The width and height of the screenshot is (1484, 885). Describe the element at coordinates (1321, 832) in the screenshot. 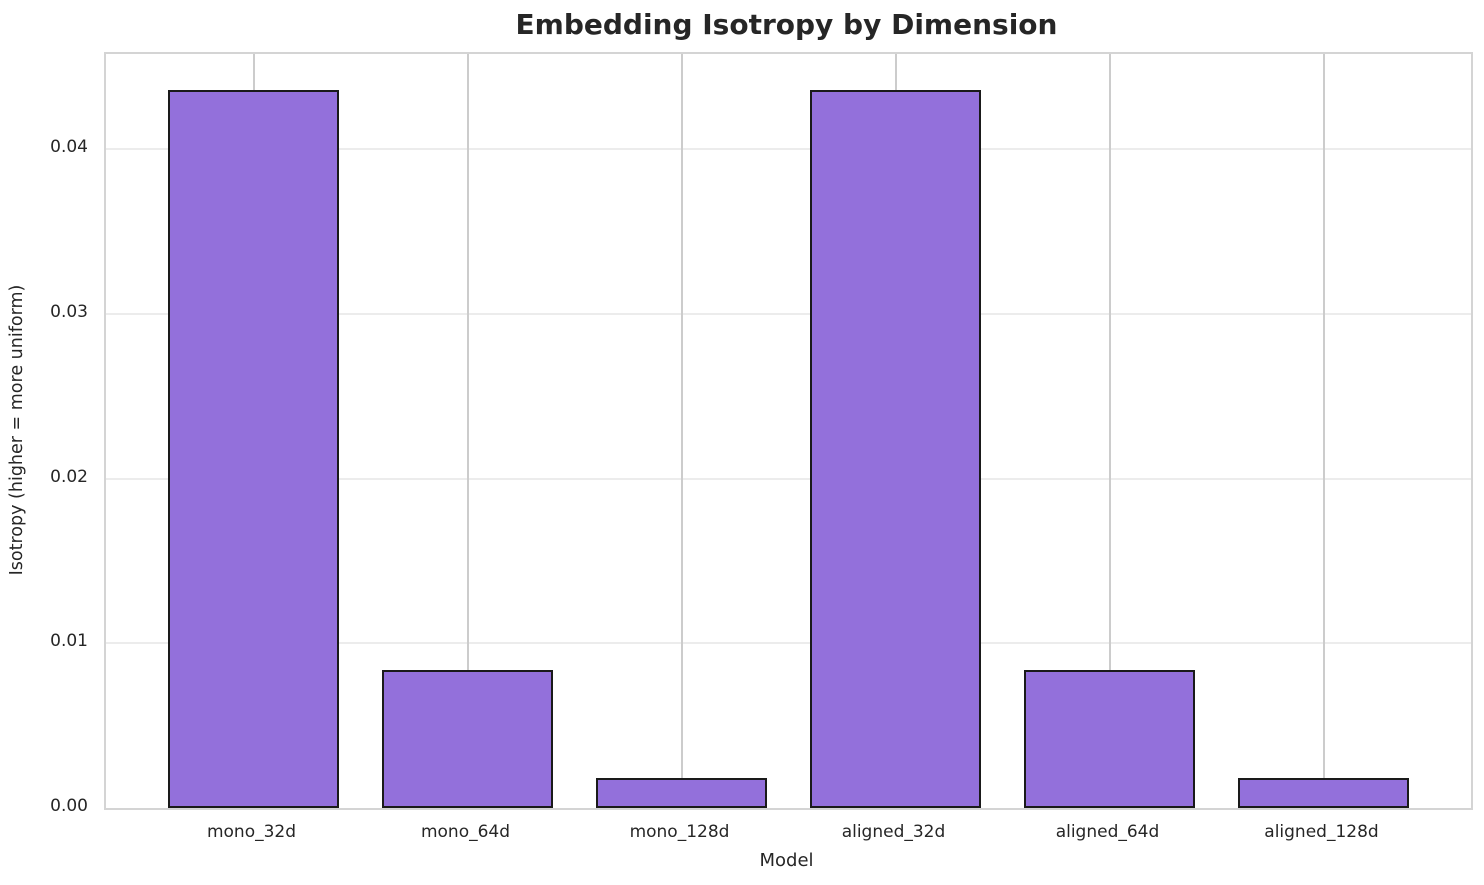

I see `x-tick-label-aligned_128d: aligned_128d` at that location.